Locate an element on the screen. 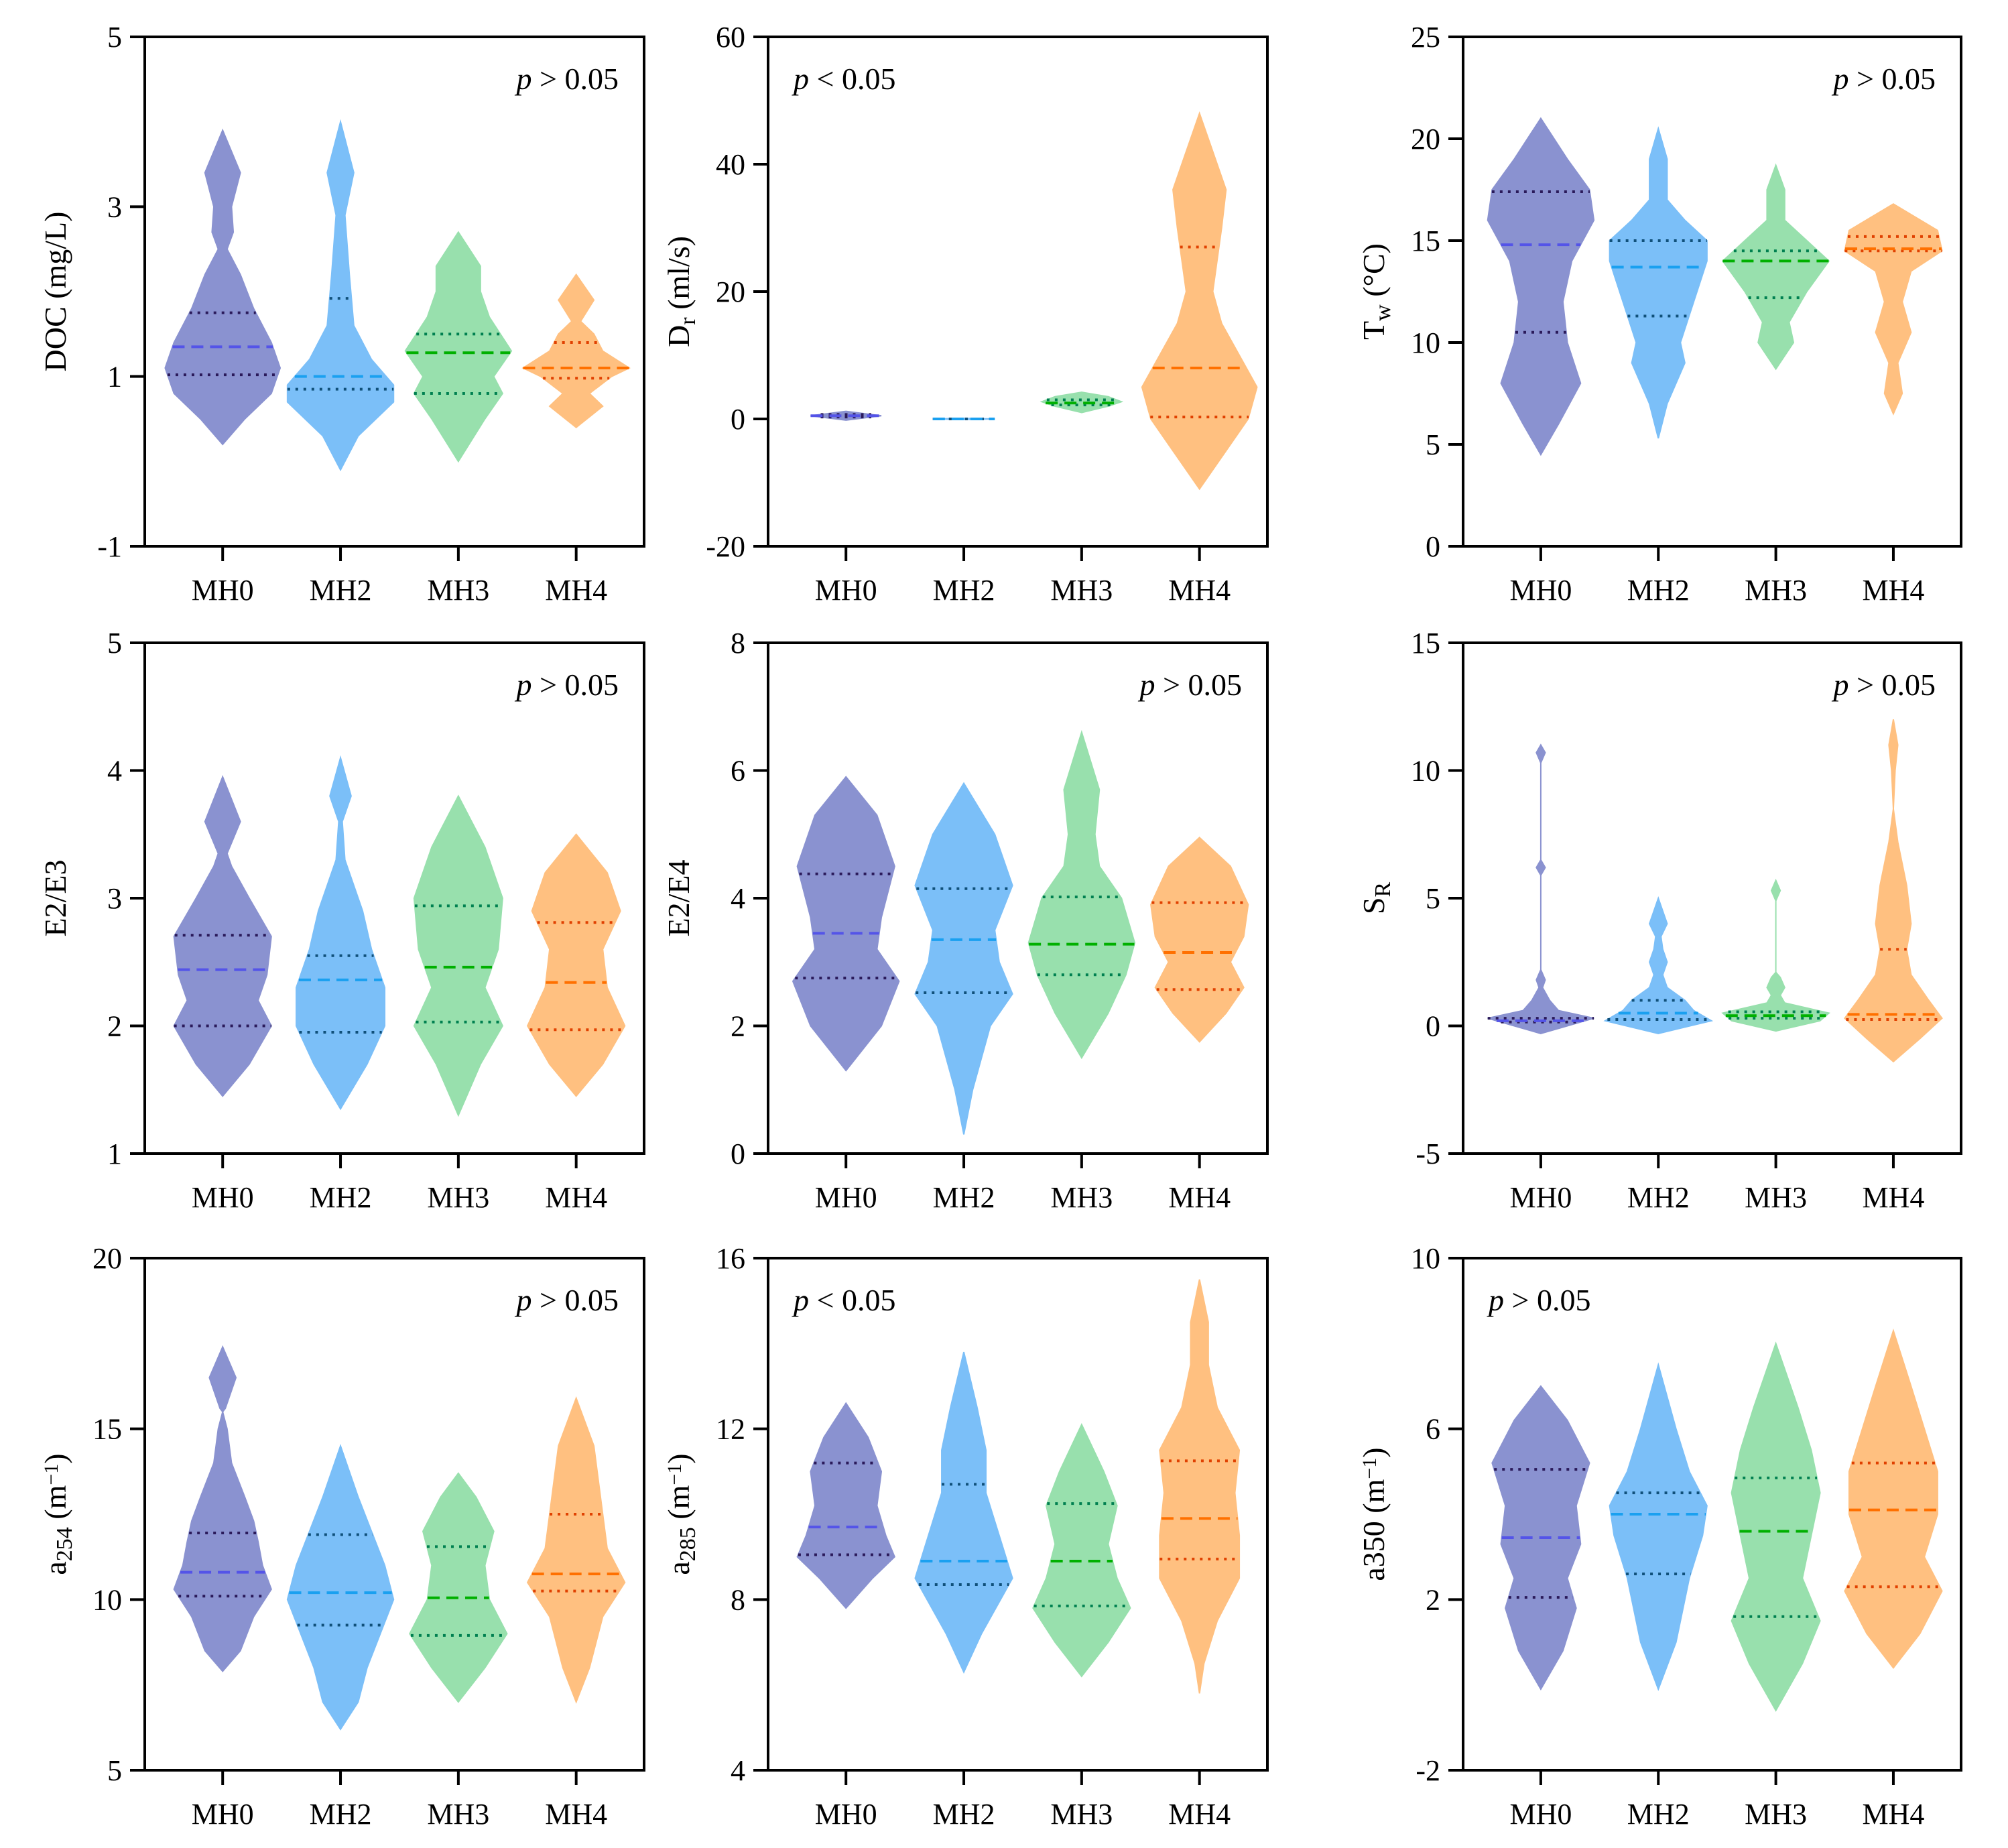 The width and height of the screenshot is (2008, 1848). y-axis-label: a285 (m−1) is located at coordinates (681, 1514).